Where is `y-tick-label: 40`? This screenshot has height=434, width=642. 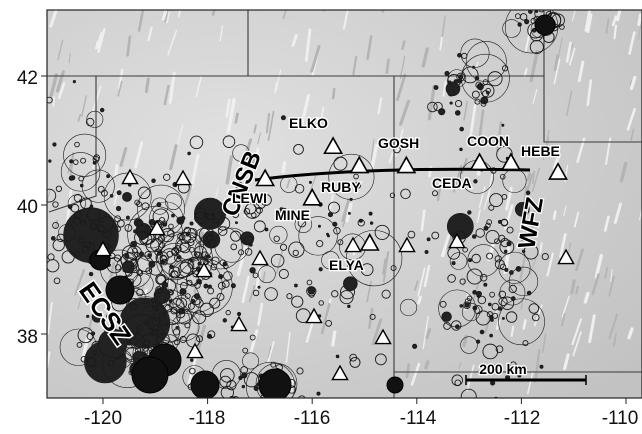 y-tick-label: 40 is located at coordinates (27, 207).